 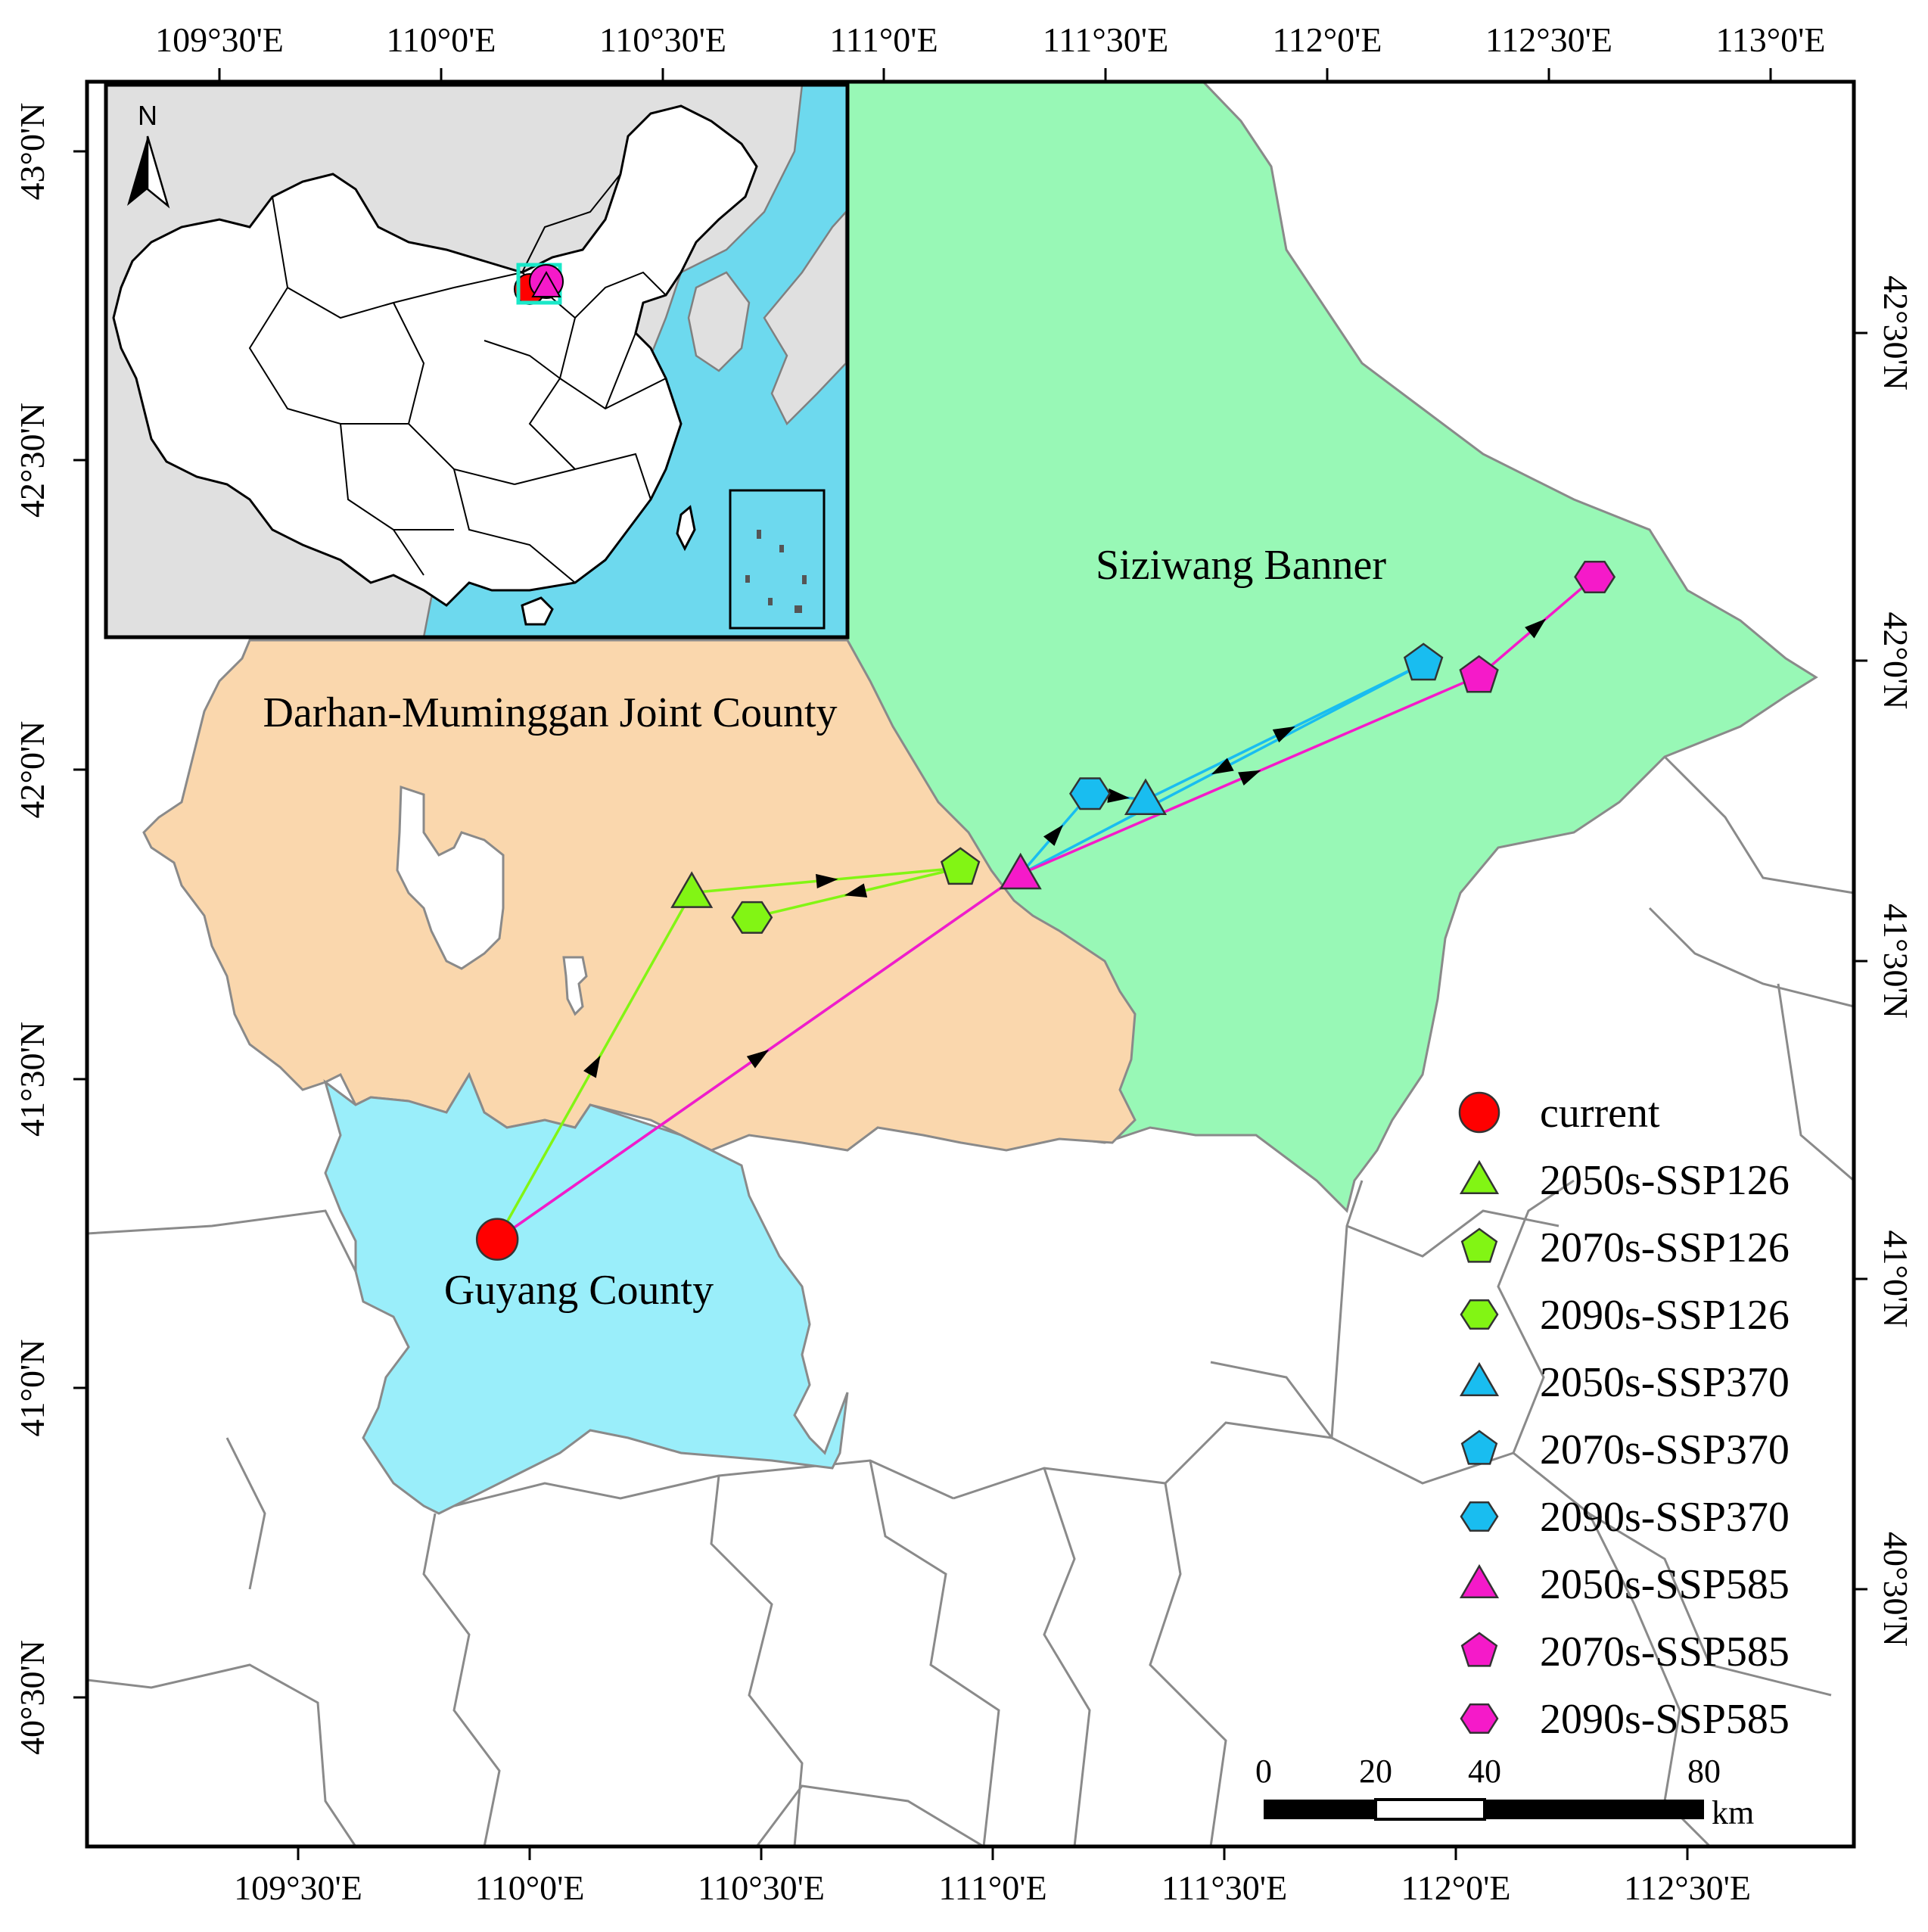 I want to click on legend-symbol-2070s-ssp126, so click(x=1479, y=1245).